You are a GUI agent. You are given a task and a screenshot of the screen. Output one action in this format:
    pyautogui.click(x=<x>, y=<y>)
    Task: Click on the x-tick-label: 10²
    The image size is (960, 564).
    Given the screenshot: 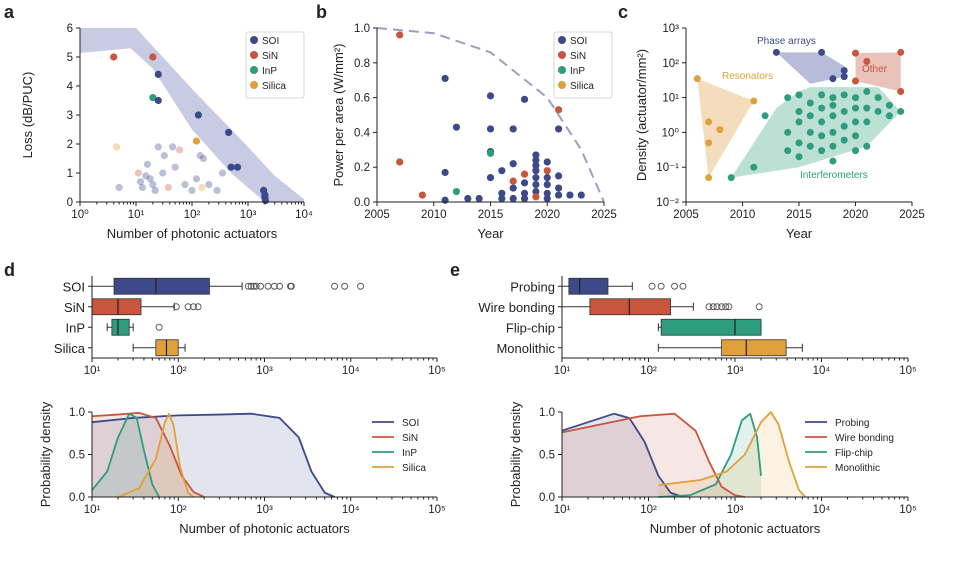 What is the action you would take?
    pyautogui.click(x=178, y=510)
    